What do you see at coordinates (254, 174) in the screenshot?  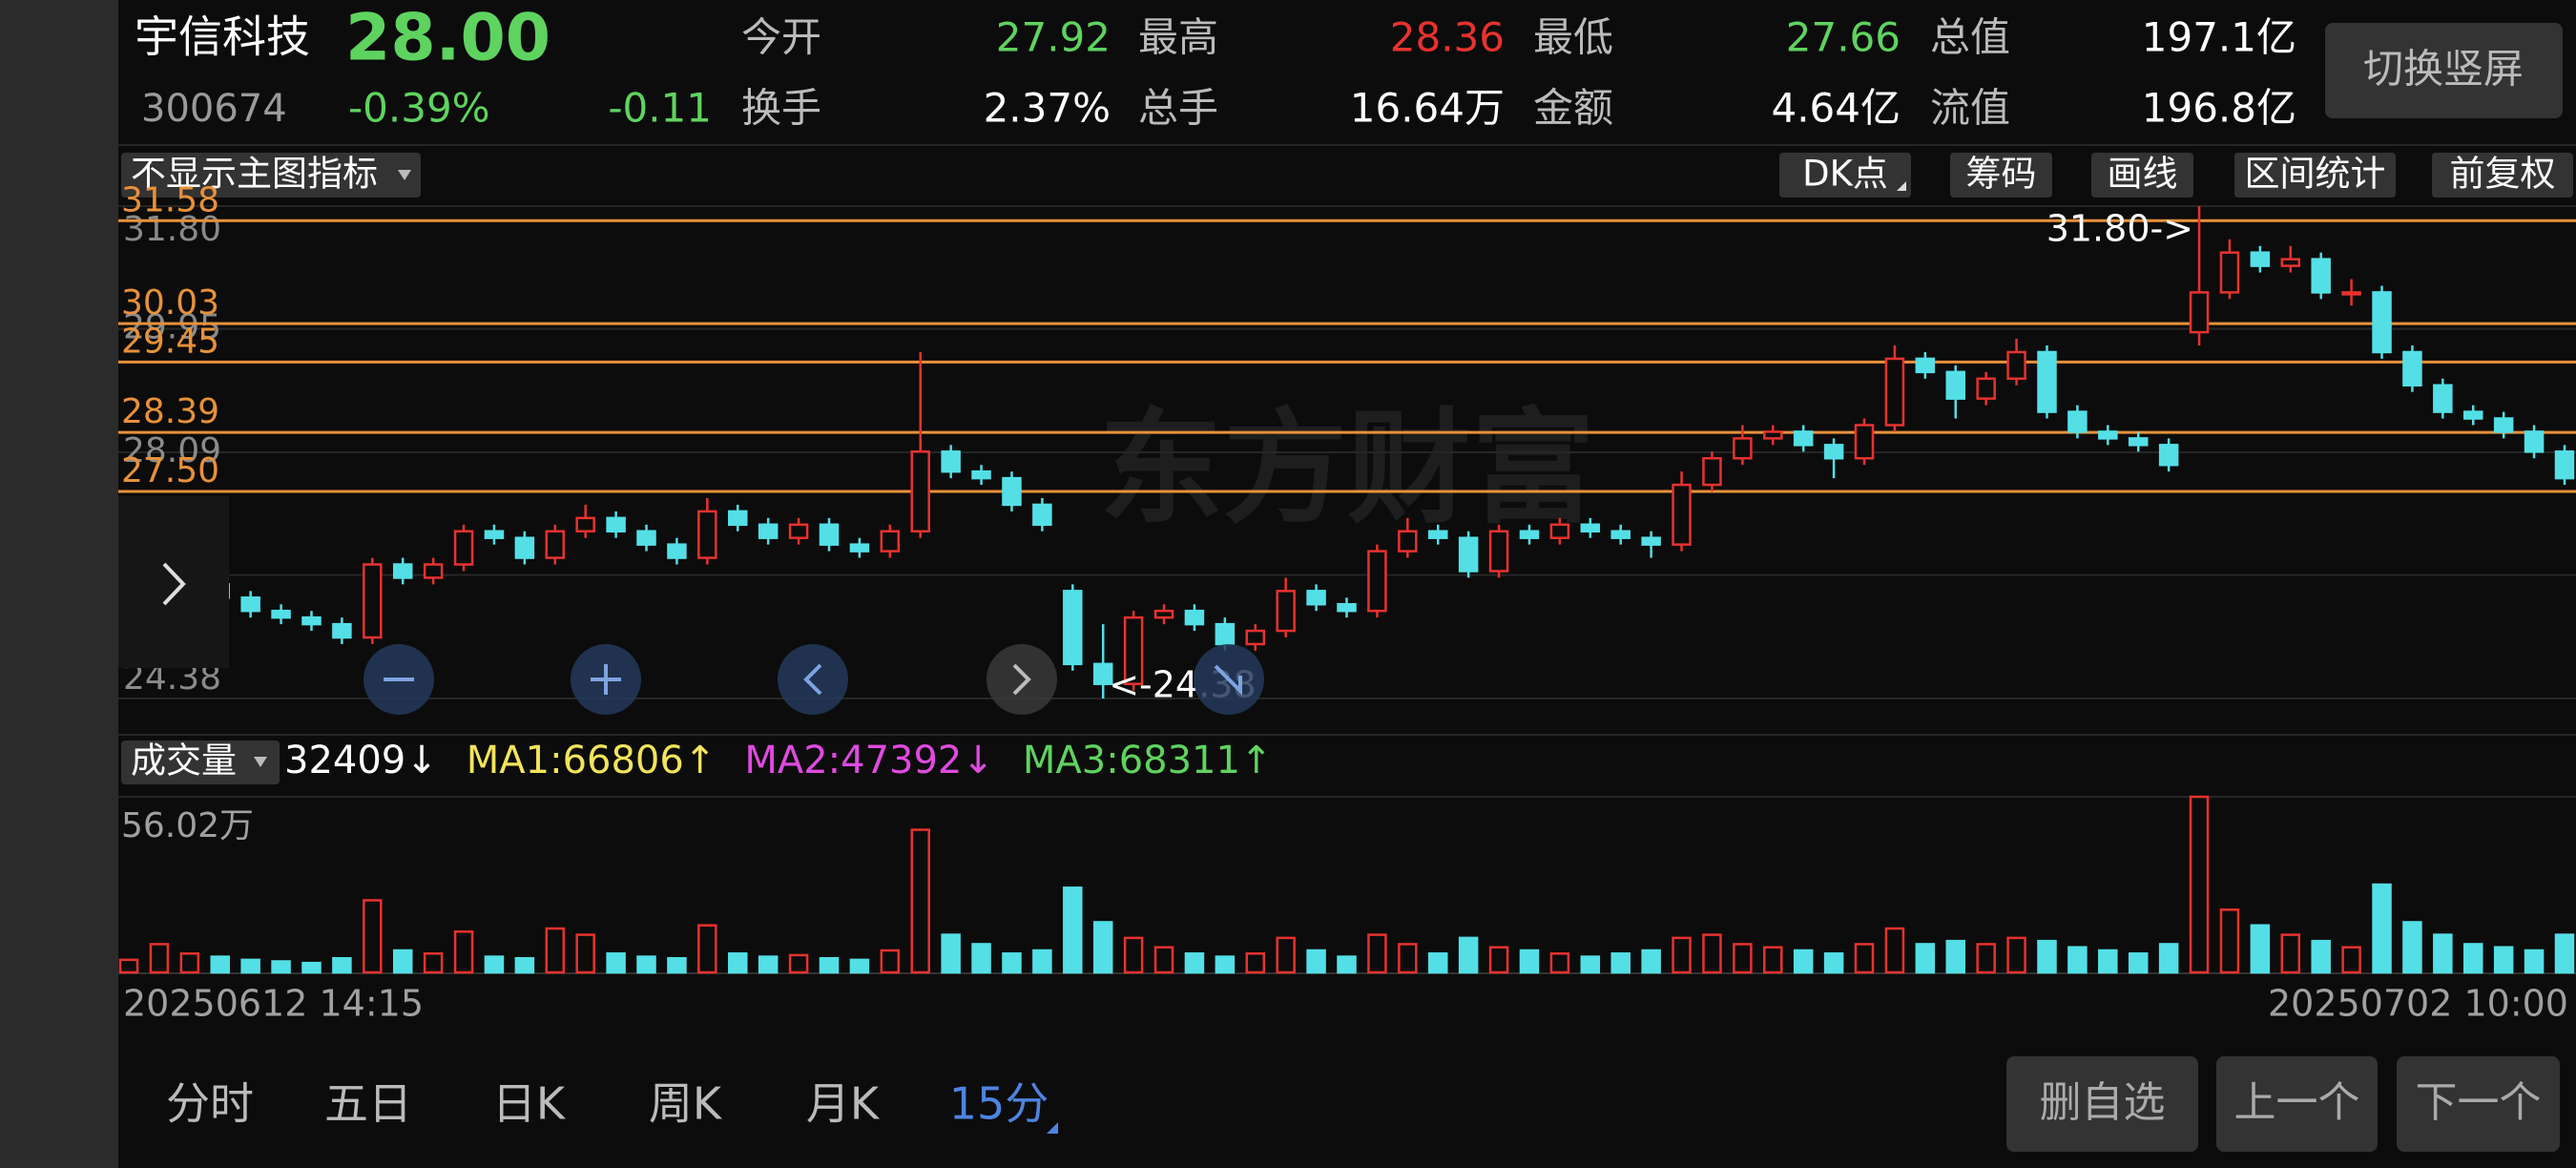 I see `indicator-label: 不显示主图指标` at bounding box center [254, 174].